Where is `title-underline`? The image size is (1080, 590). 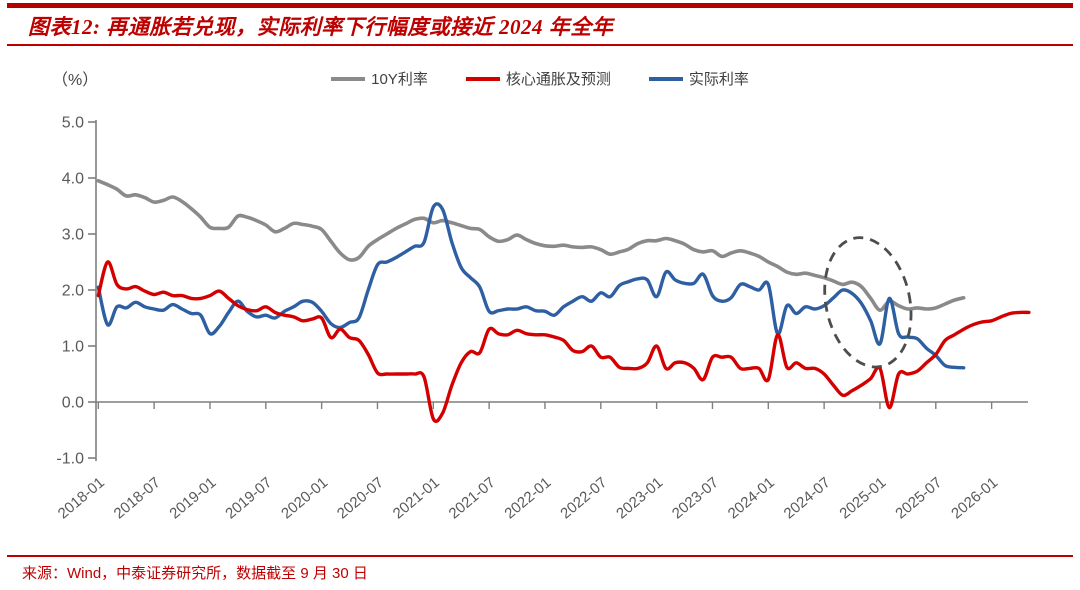
title-underline is located at coordinates (540, 45).